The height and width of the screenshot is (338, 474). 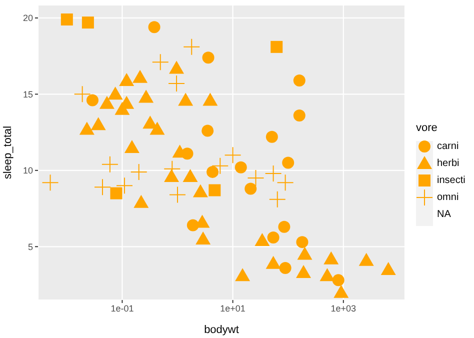 I want to click on text: NA, so click(x=444, y=214).